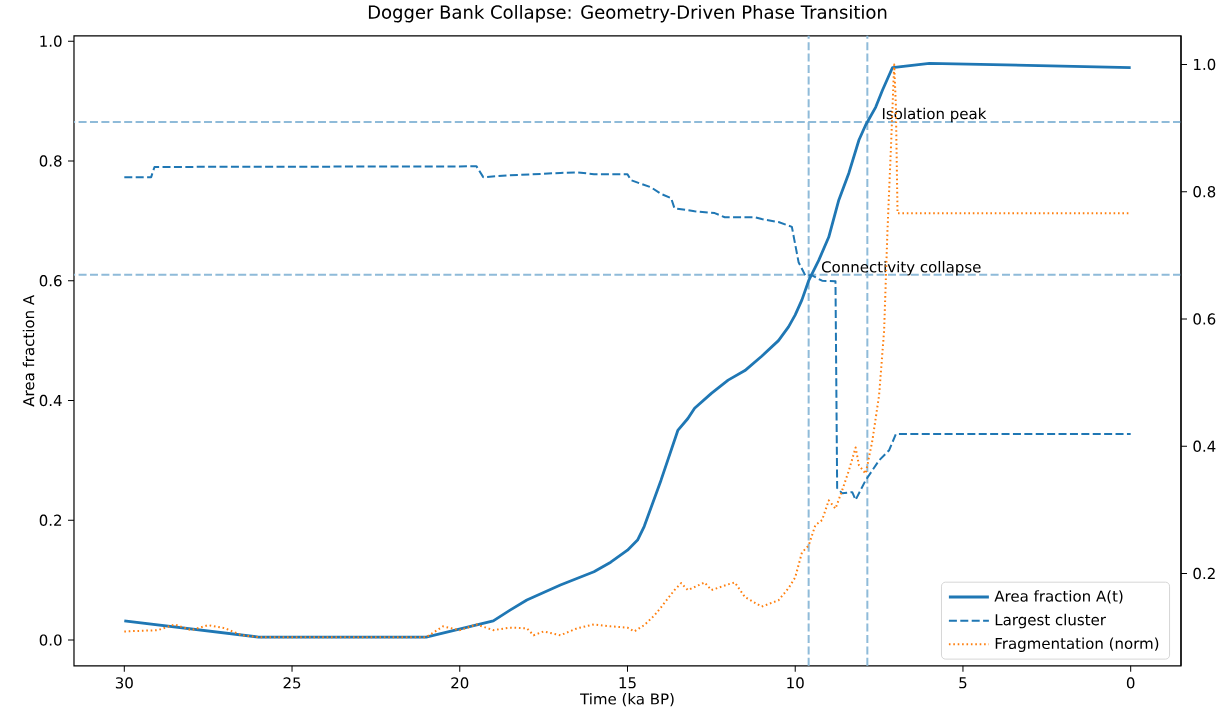 The image size is (1229, 720). Describe the element at coordinates (1204, 573) in the screenshot. I see `y2-tick-label: 0.2` at that location.